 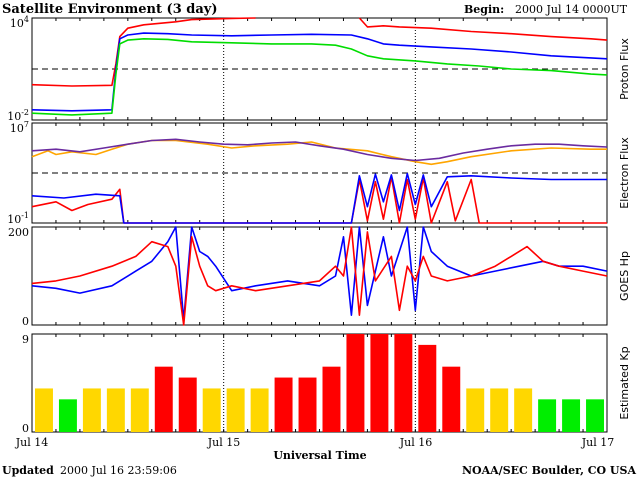 I want to click on begin-value: 2000 Jul 14 0000UT, so click(x=571, y=9).